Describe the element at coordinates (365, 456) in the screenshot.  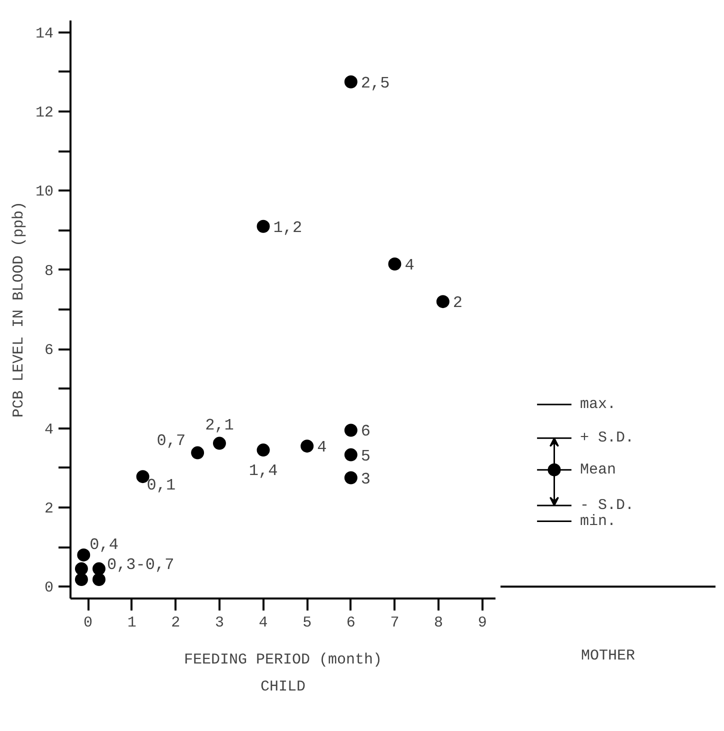
I see `annotation: 5` at that location.